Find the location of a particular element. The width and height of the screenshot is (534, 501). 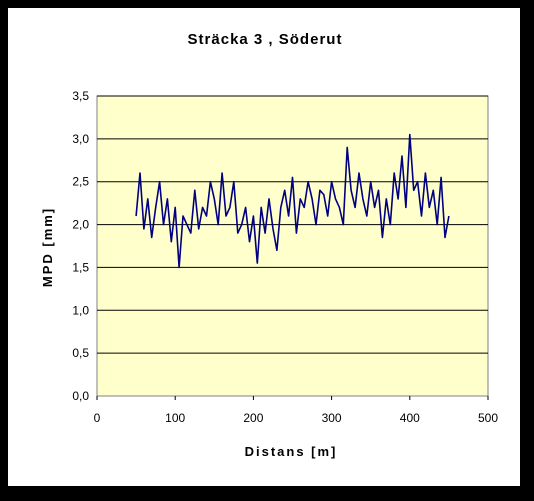

chart-title: Sträcka 3 , Söderut is located at coordinates (265, 39).